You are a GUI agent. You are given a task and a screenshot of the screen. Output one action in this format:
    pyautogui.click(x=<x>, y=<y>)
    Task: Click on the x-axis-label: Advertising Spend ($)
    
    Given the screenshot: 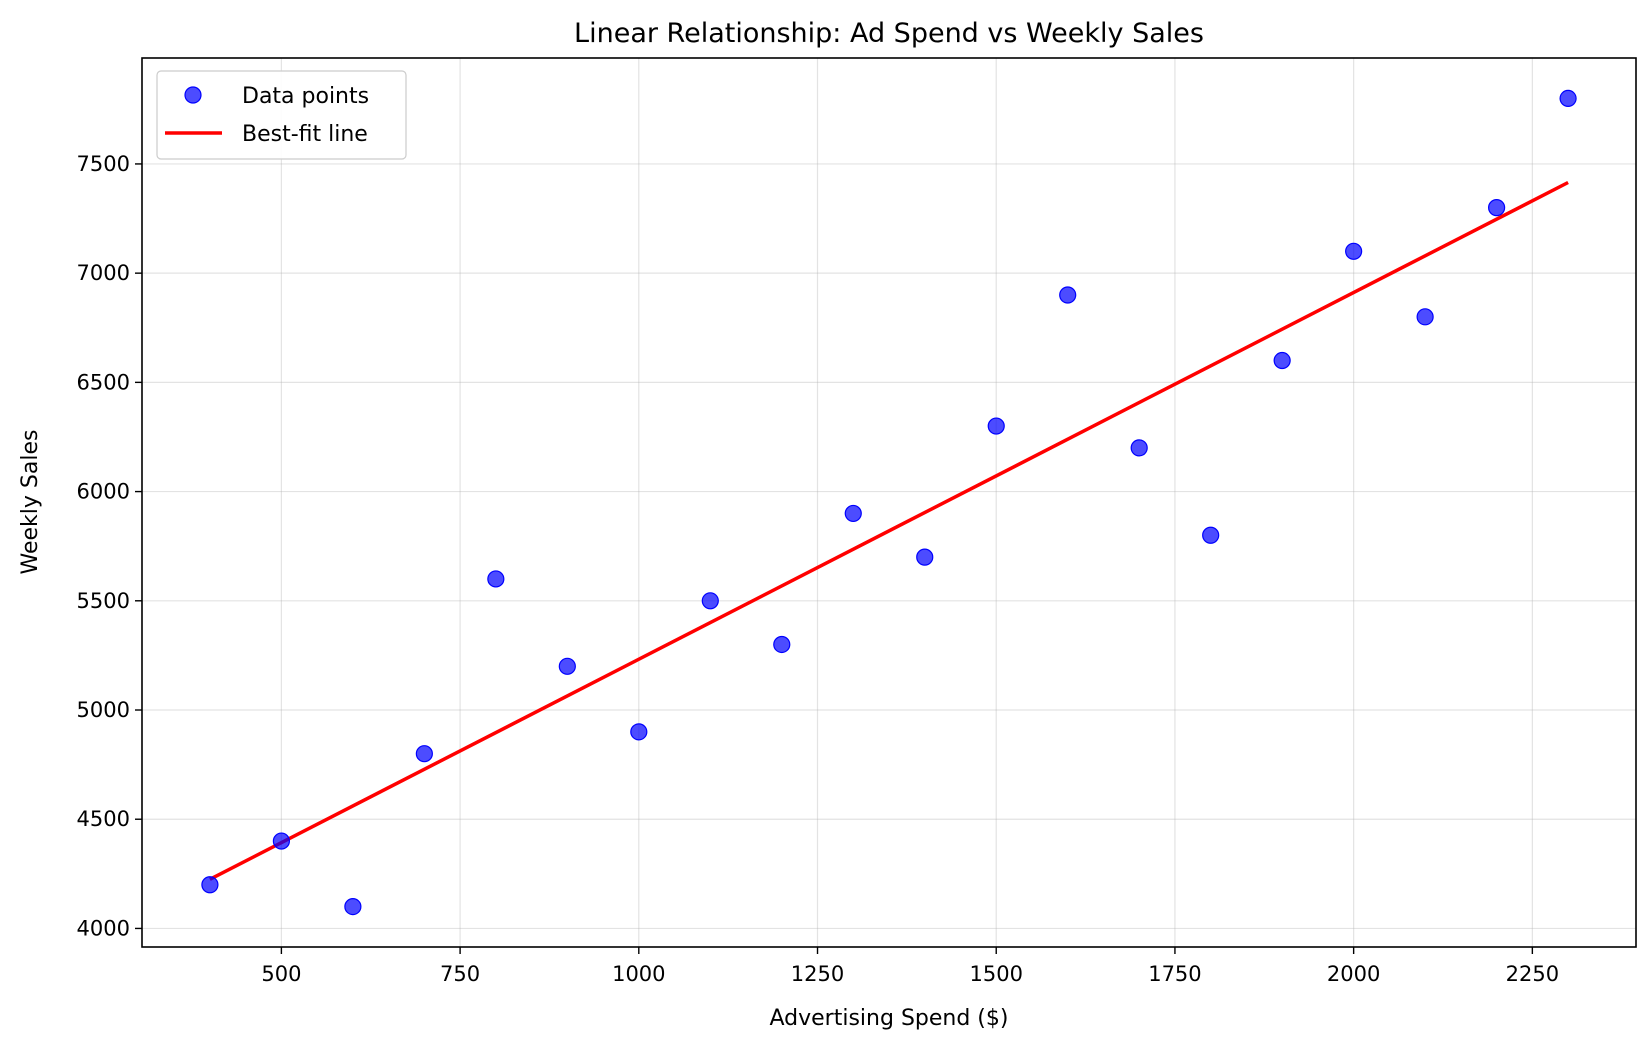 What is the action you would take?
    pyautogui.click(x=889, y=1018)
    